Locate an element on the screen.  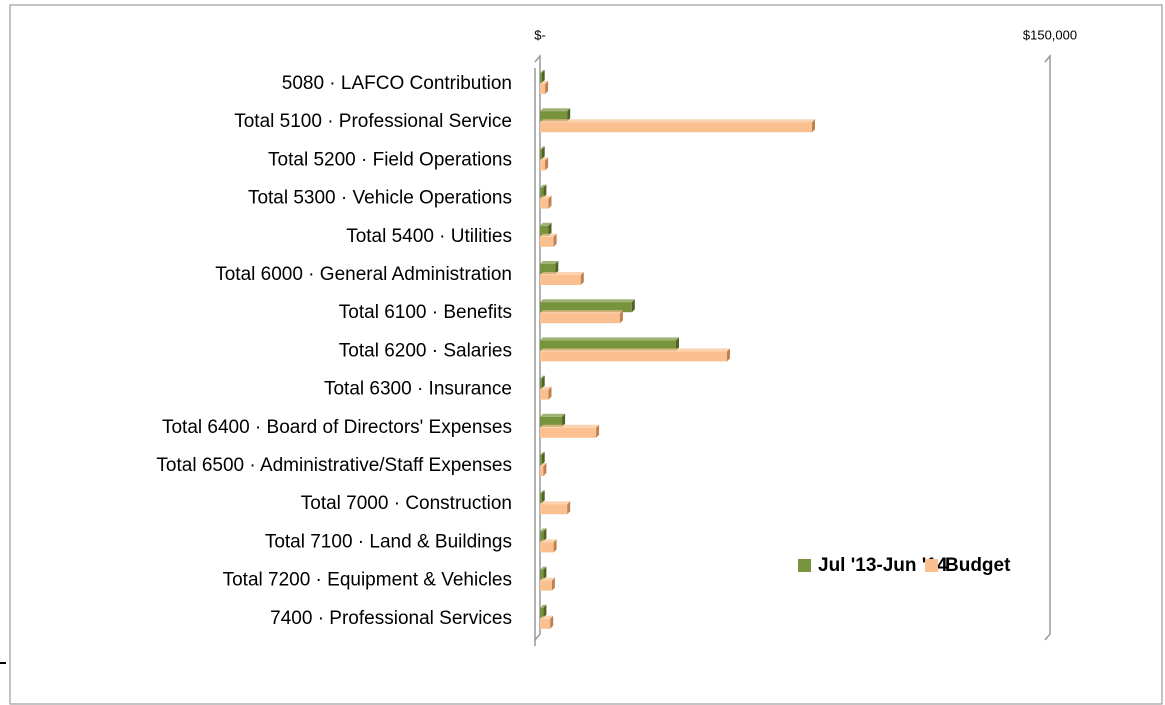
y-tick-label: Total 5300 · Vehicle Operations is located at coordinates (380, 198).